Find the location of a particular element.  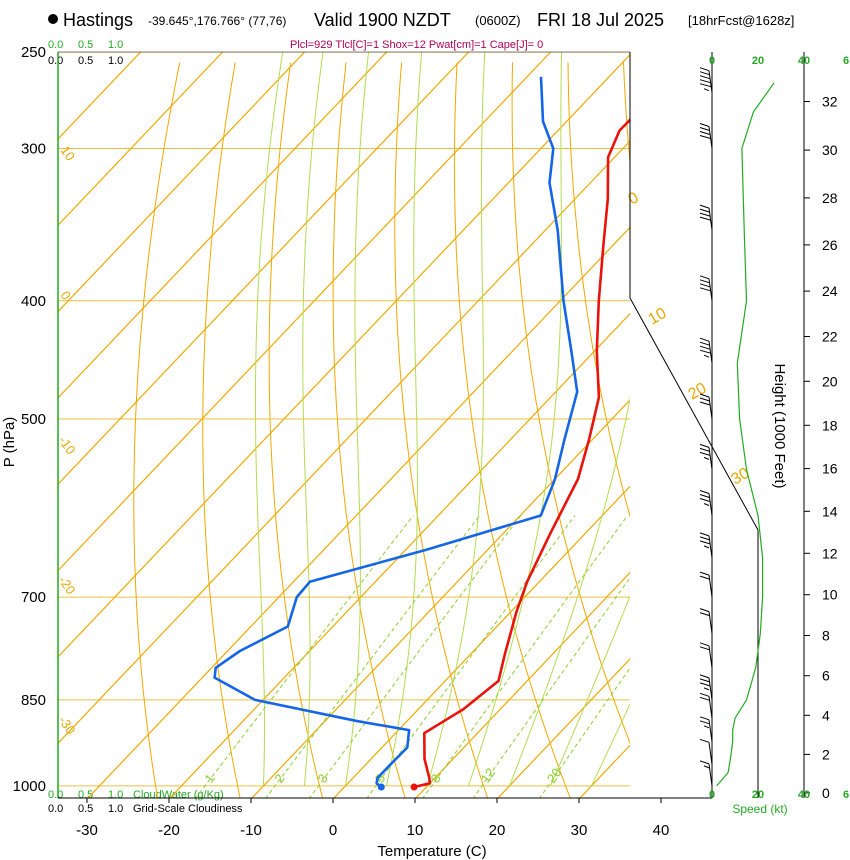

cloud-water-label: CloudWater (g/Kg) is located at coordinates (178, 795).